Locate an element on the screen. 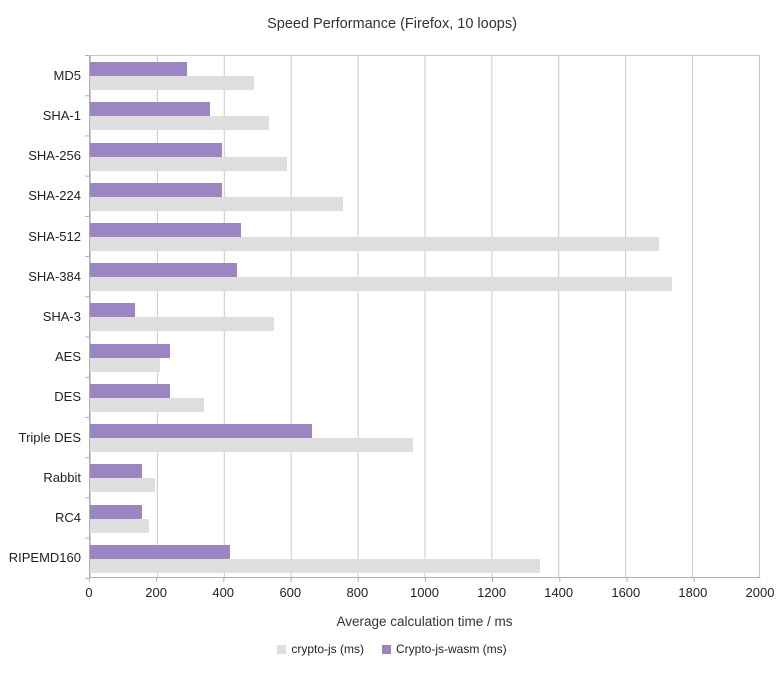  y-axis-label: SHA-256 is located at coordinates (54, 156).